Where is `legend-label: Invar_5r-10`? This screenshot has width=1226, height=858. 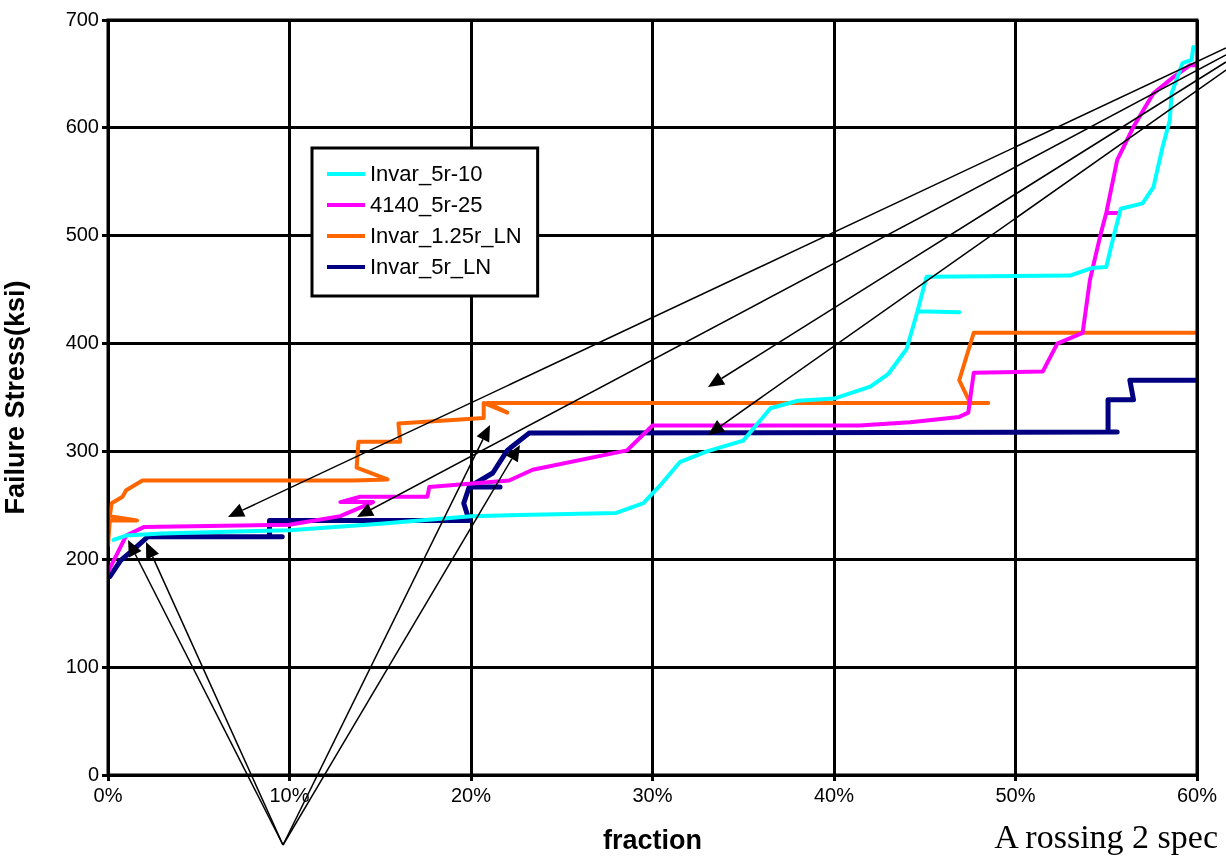 legend-label: Invar_5r-10 is located at coordinates (426, 174).